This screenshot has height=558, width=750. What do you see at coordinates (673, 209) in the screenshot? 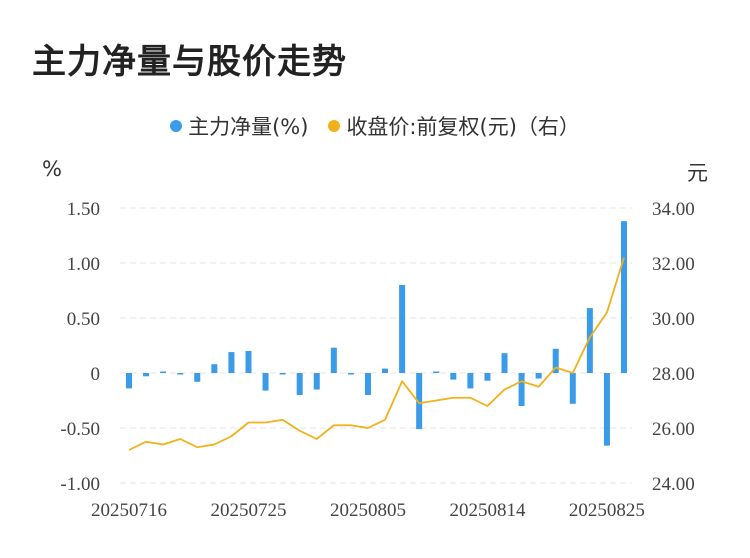
I see `y-right-tick-label: 34.00` at bounding box center [673, 209].